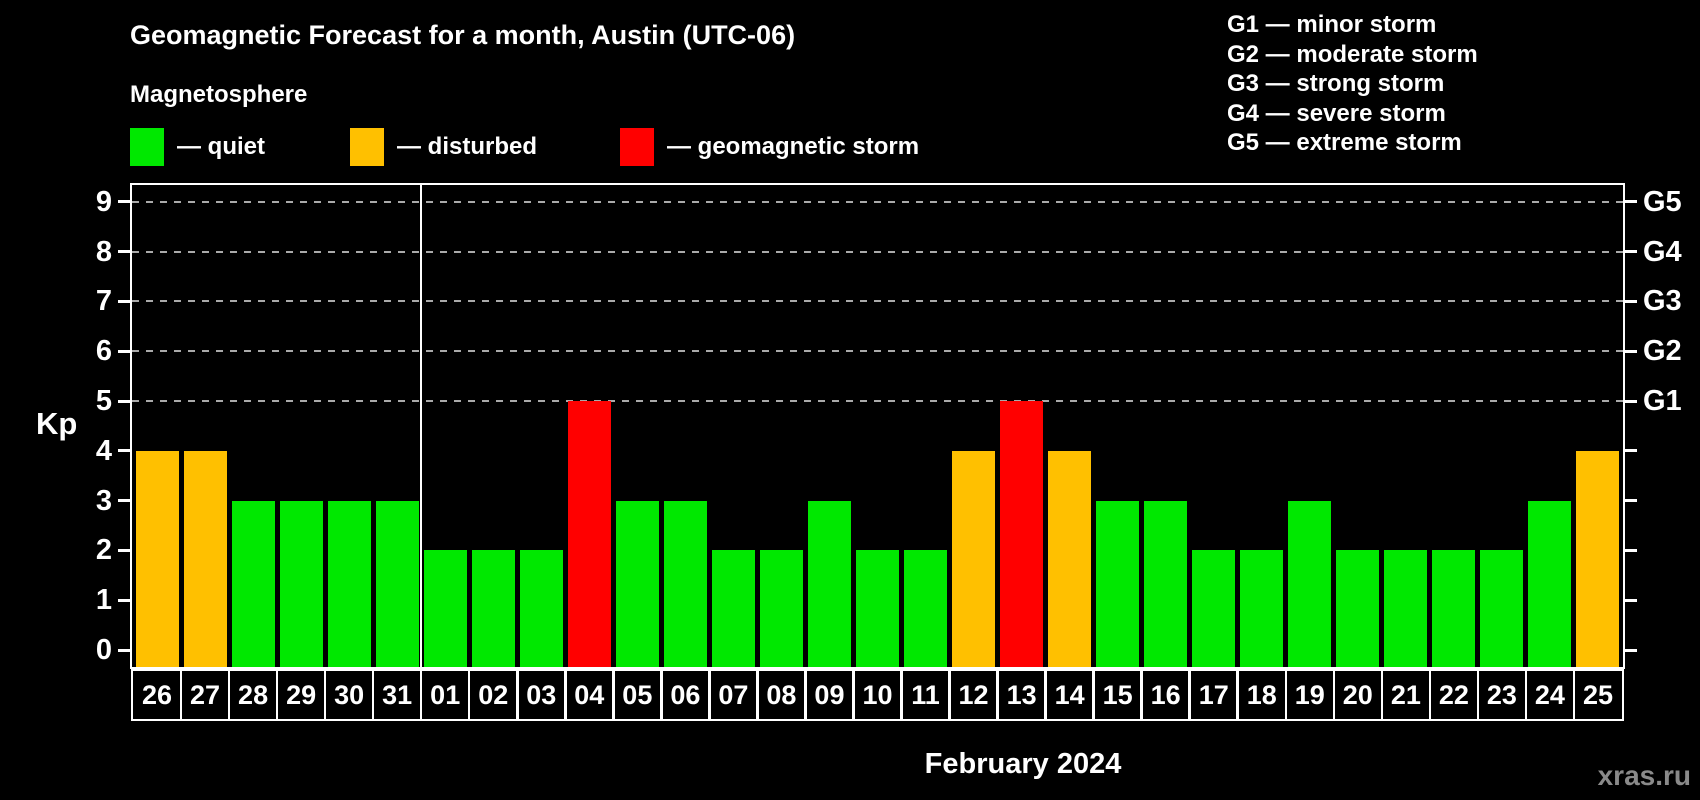 The height and width of the screenshot is (800, 1700). What do you see at coordinates (157, 695) in the screenshot?
I see `day-cell-label-26: 26` at bounding box center [157, 695].